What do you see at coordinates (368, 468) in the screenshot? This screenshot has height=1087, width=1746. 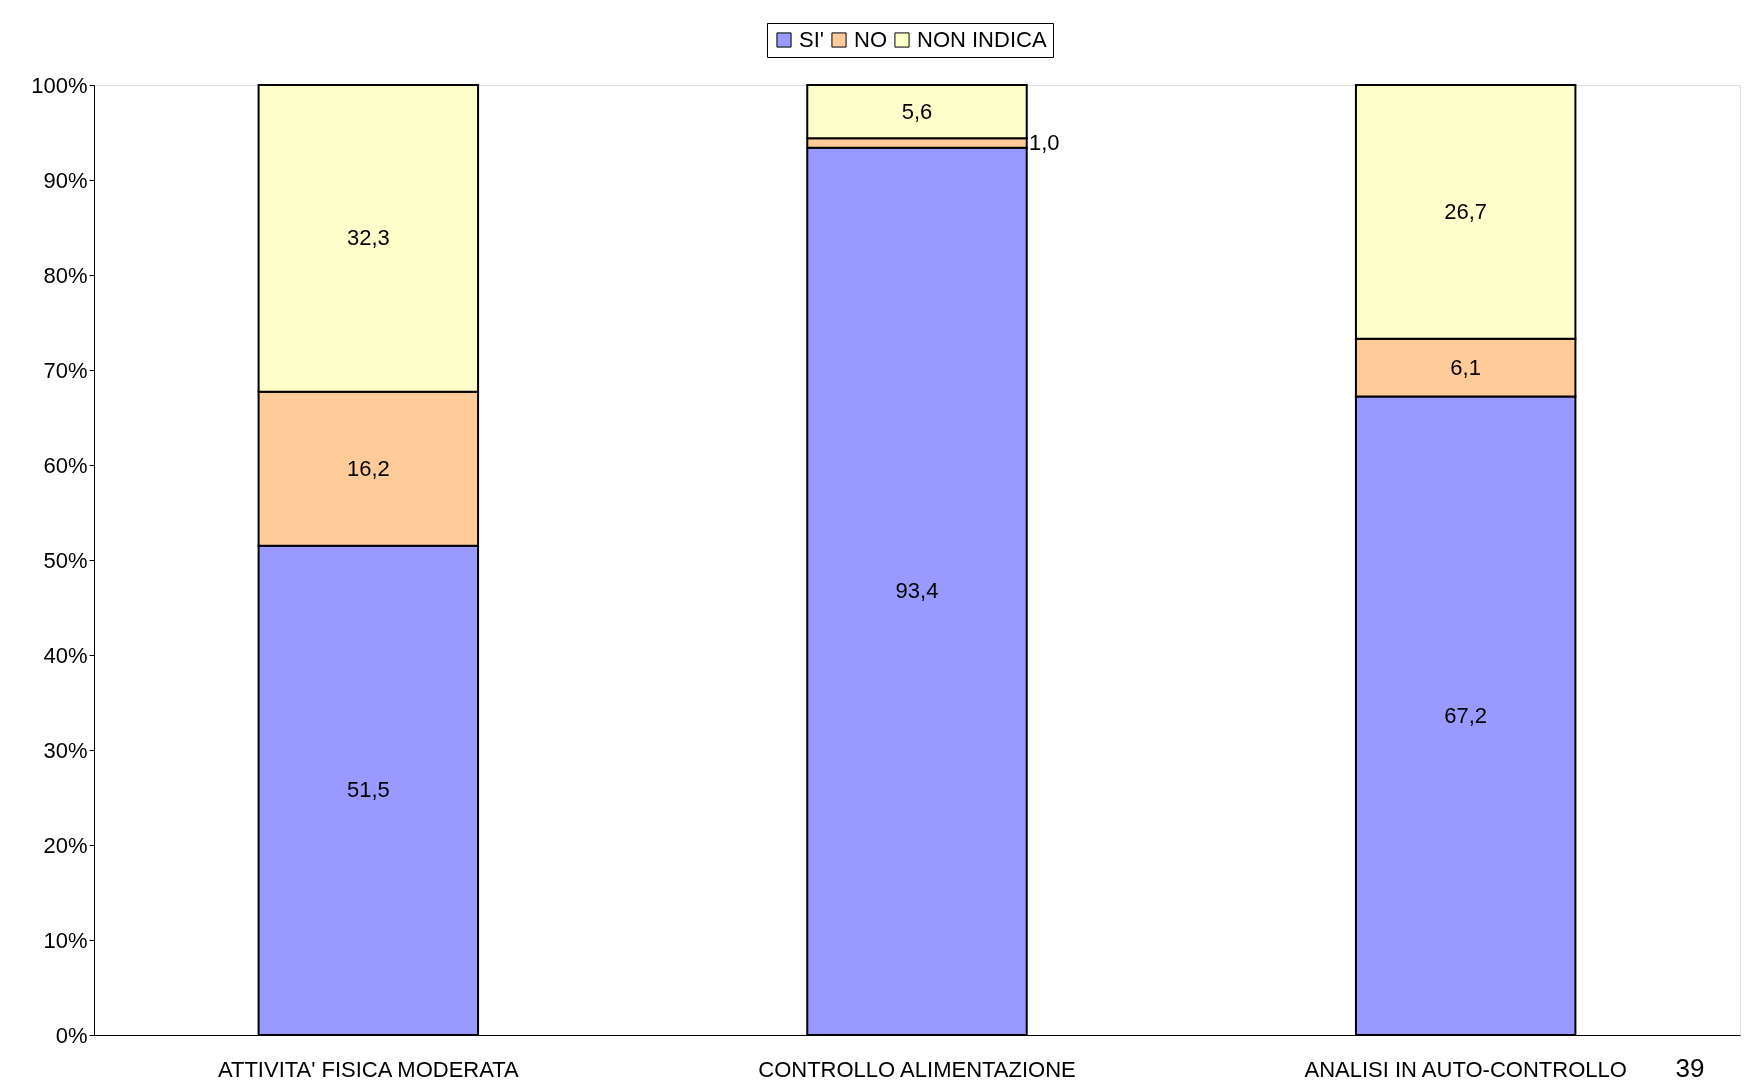 I see `data-label: 16,2` at bounding box center [368, 468].